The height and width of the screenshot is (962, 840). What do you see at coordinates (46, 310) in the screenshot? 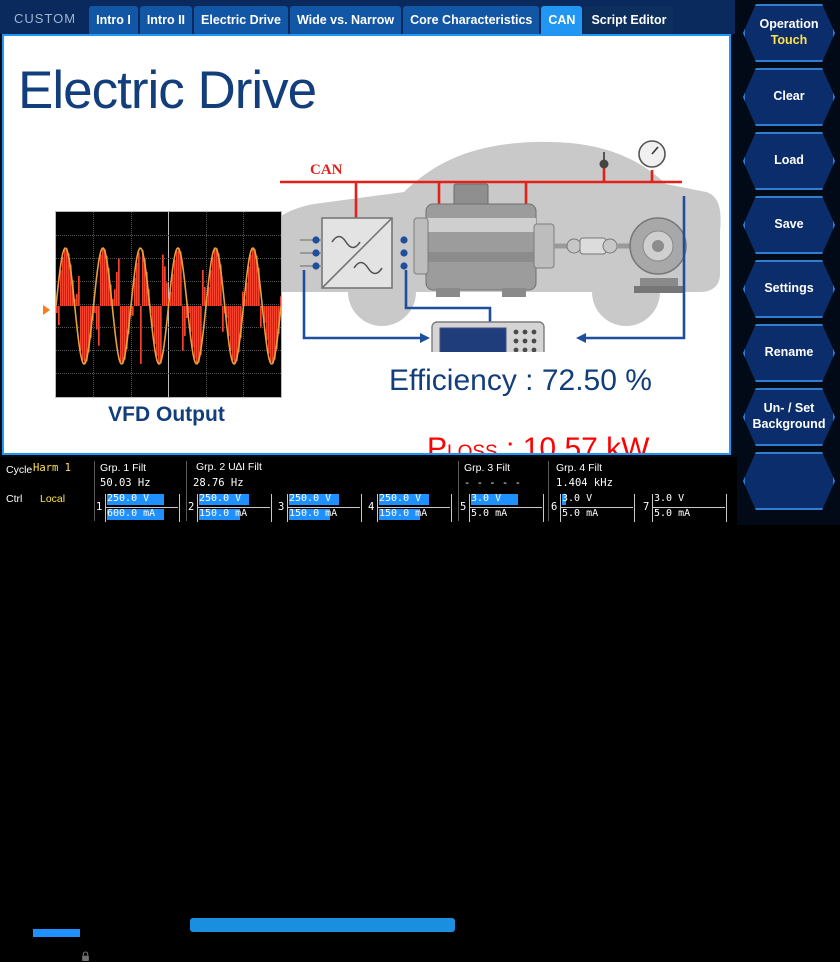
I see `trigger-marker-icon` at bounding box center [46, 310].